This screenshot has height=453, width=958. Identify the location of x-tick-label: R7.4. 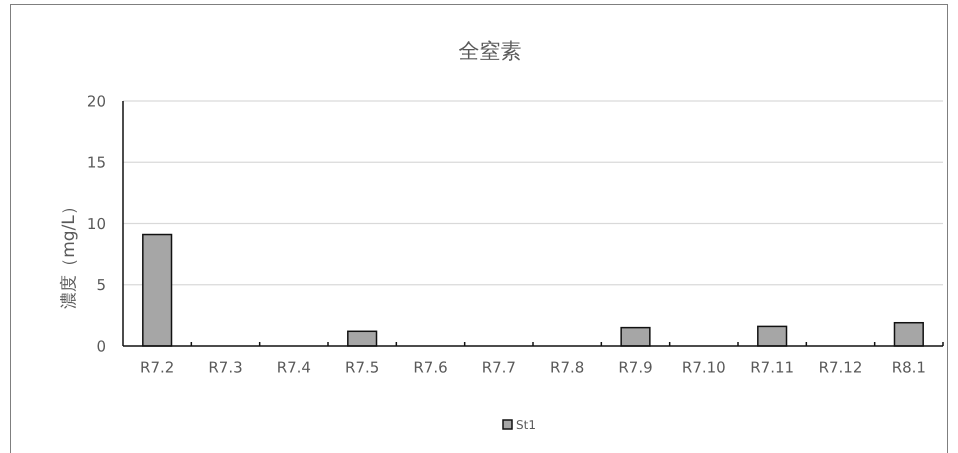
(293, 367).